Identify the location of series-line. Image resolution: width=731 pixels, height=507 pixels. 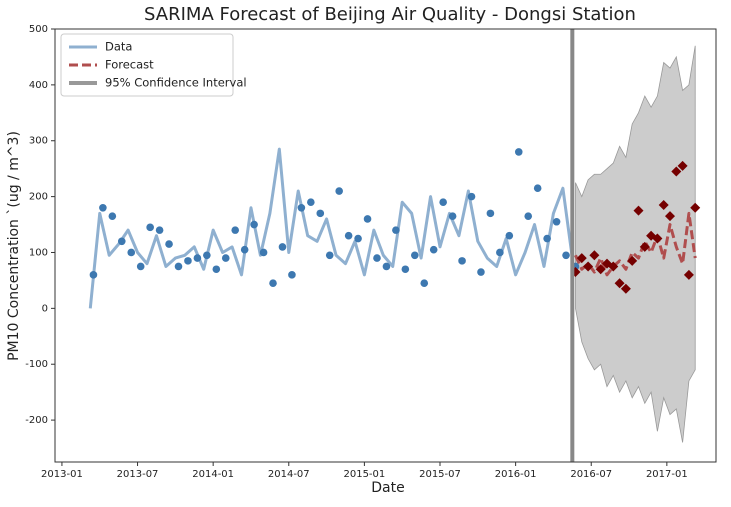
(635, 244).